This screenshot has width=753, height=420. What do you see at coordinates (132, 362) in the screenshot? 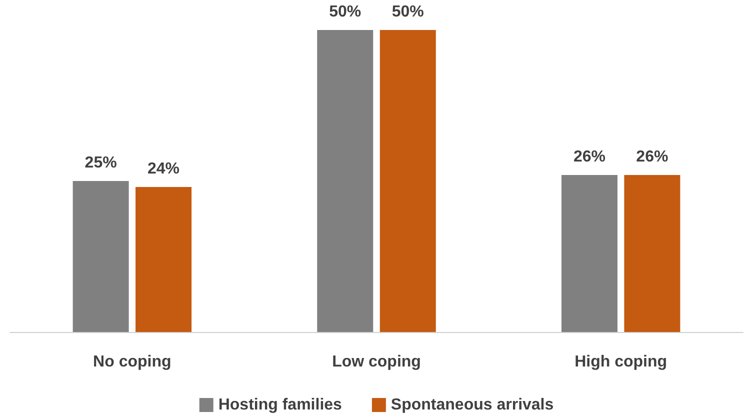
I see `x-tick-label: No coping` at bounding box center [132, 362].